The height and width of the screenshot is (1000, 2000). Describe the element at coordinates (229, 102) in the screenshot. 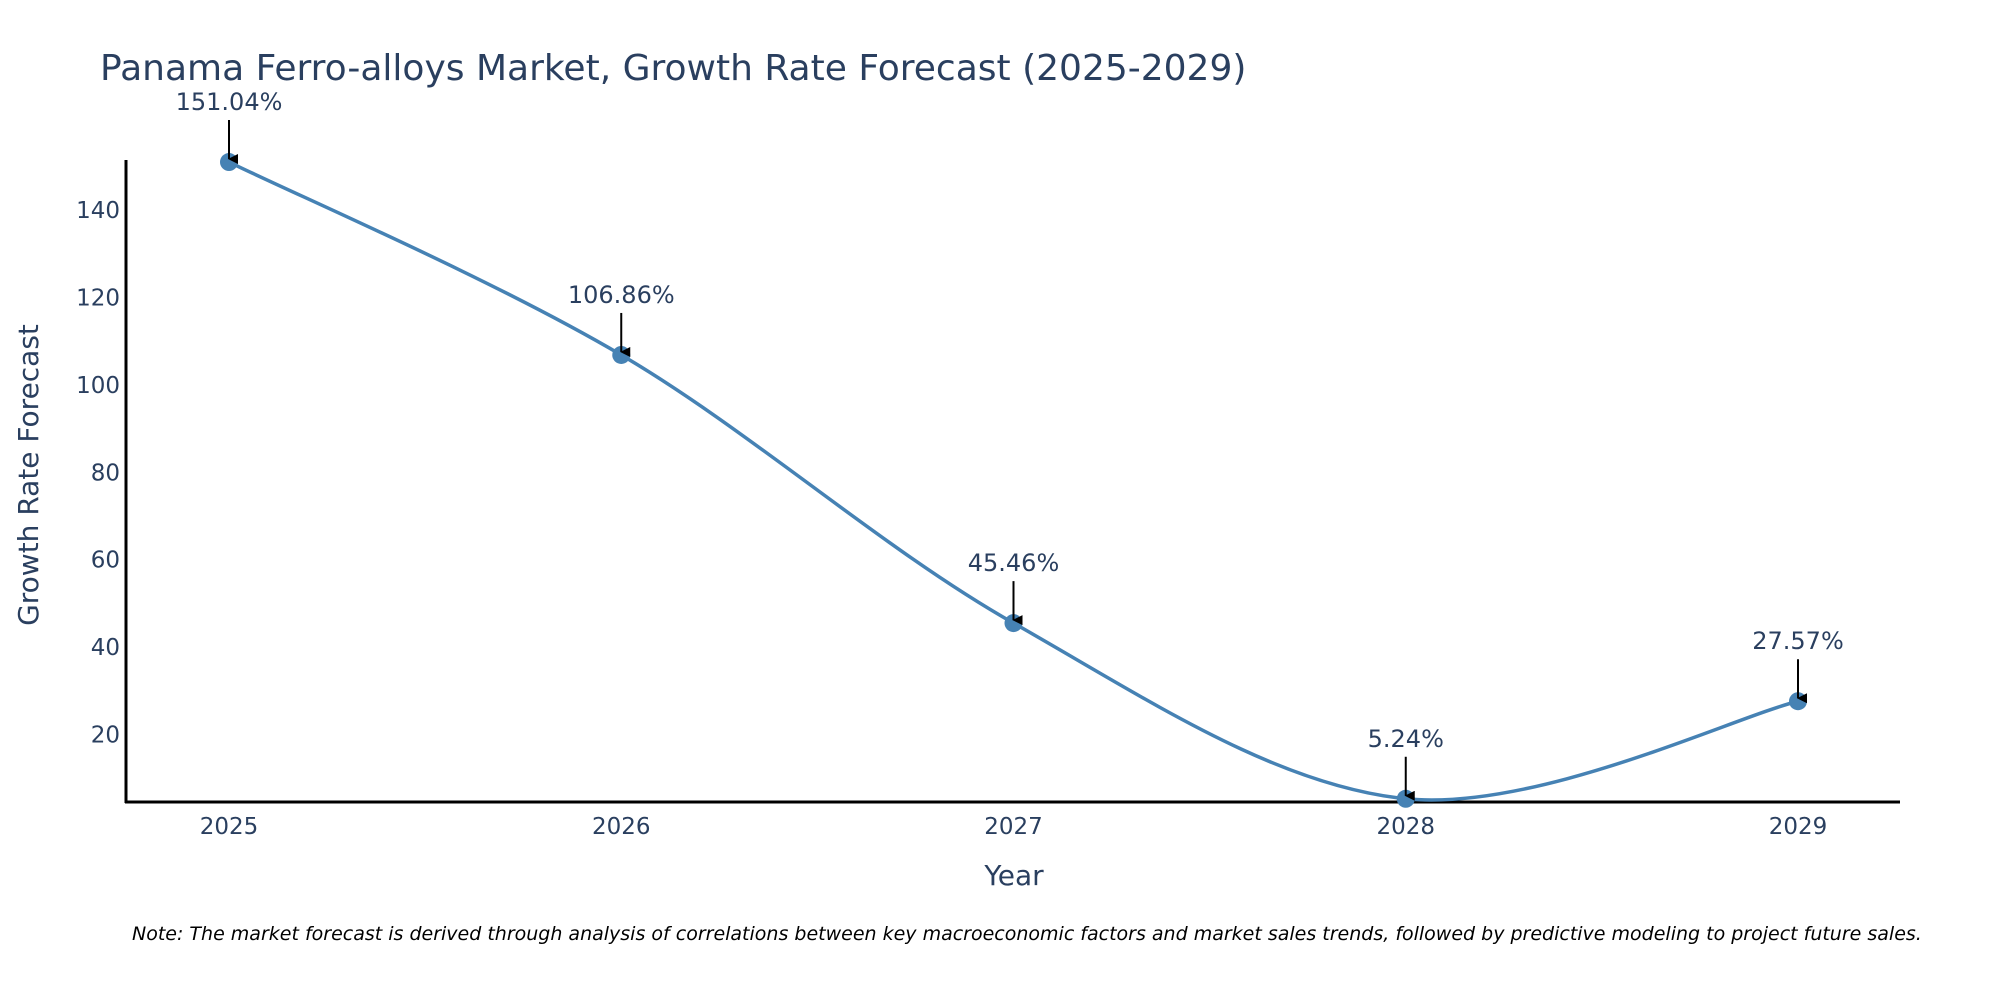

I see `data-label-2025: 151.04%` at that location.